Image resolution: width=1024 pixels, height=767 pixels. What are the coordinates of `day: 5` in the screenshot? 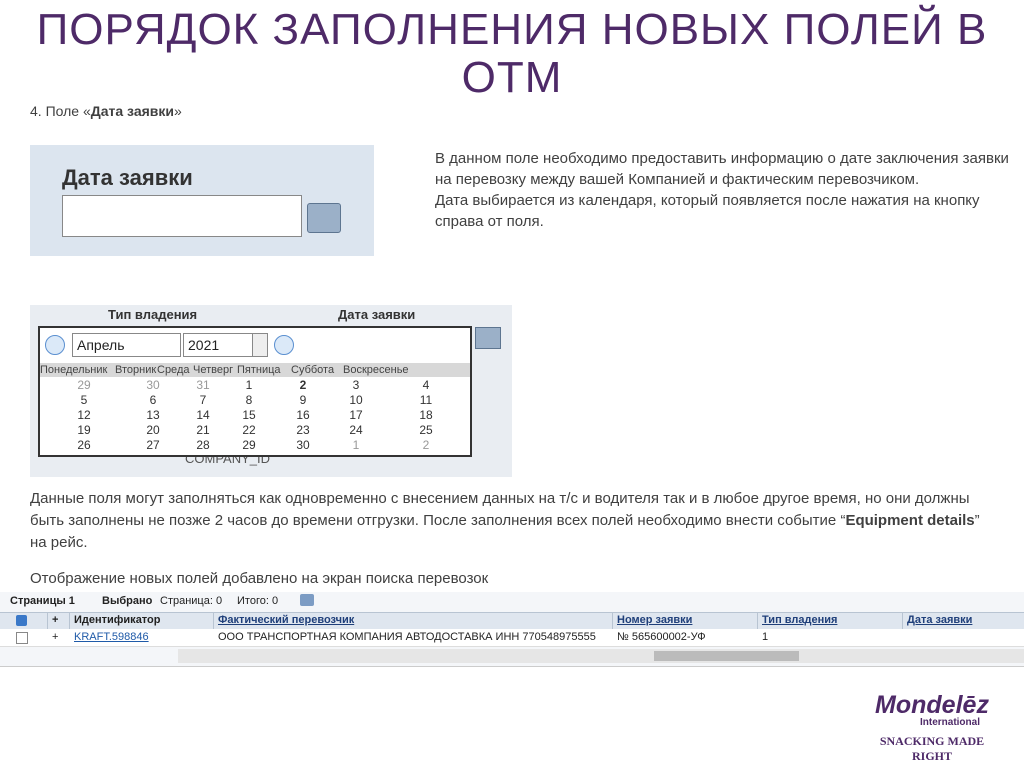 It's located at (84, 400).